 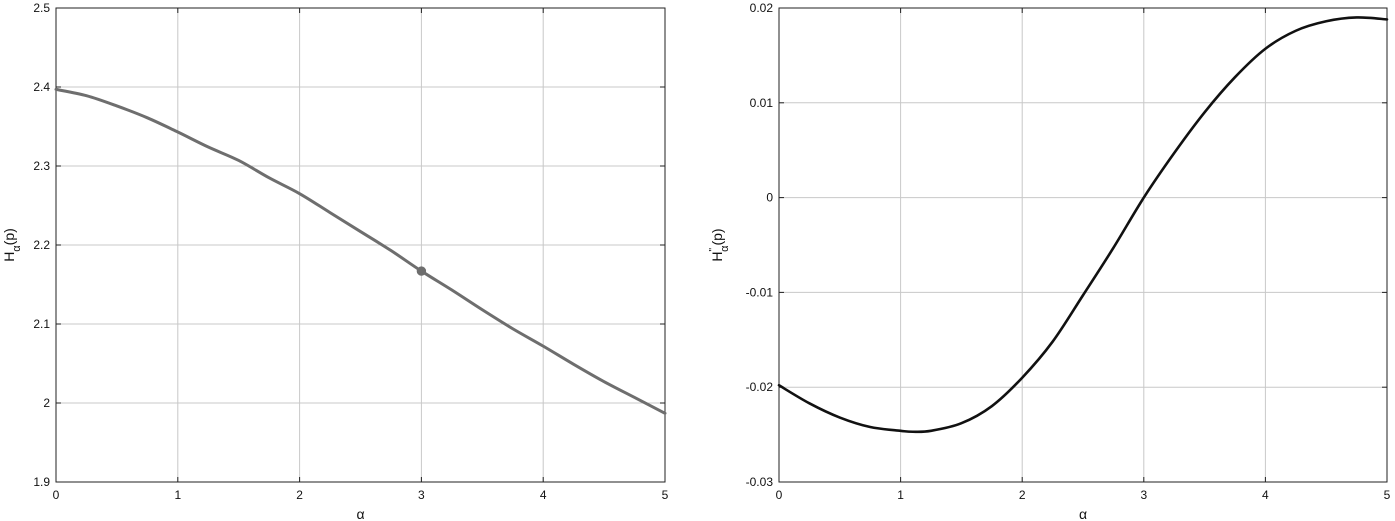 What do you see at coordinates (12, 245) in the screenshot?
I see `y-axis-label: Hα(p)` at bounding box center [12, 245].